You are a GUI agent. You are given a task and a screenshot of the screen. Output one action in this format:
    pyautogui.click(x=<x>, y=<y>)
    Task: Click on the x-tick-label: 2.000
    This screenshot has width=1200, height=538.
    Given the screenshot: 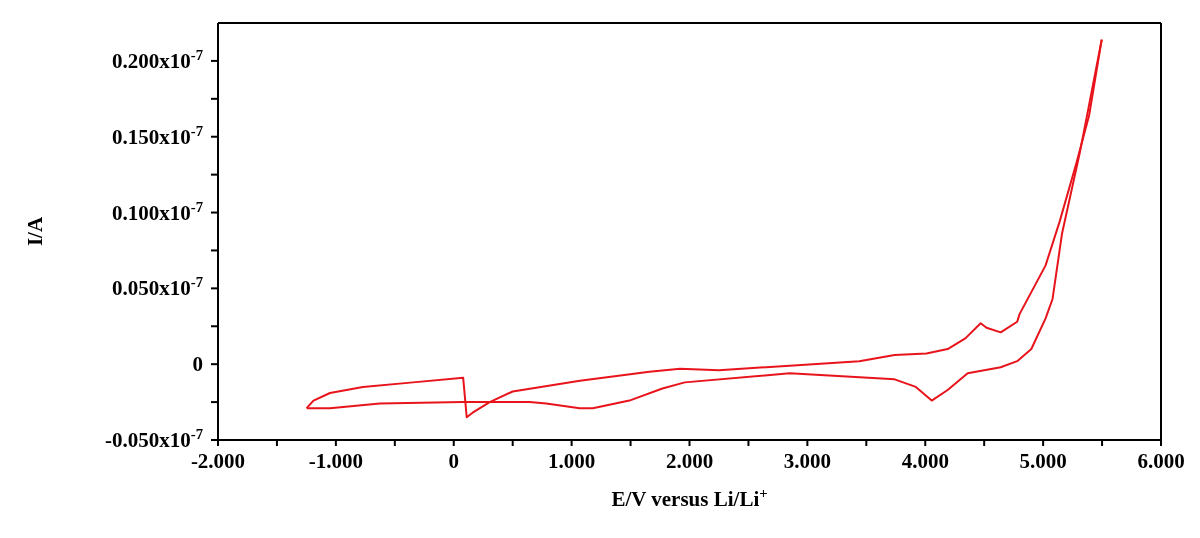 What is the action you would take?
    pyautogui.click(x=689, y=461)
    